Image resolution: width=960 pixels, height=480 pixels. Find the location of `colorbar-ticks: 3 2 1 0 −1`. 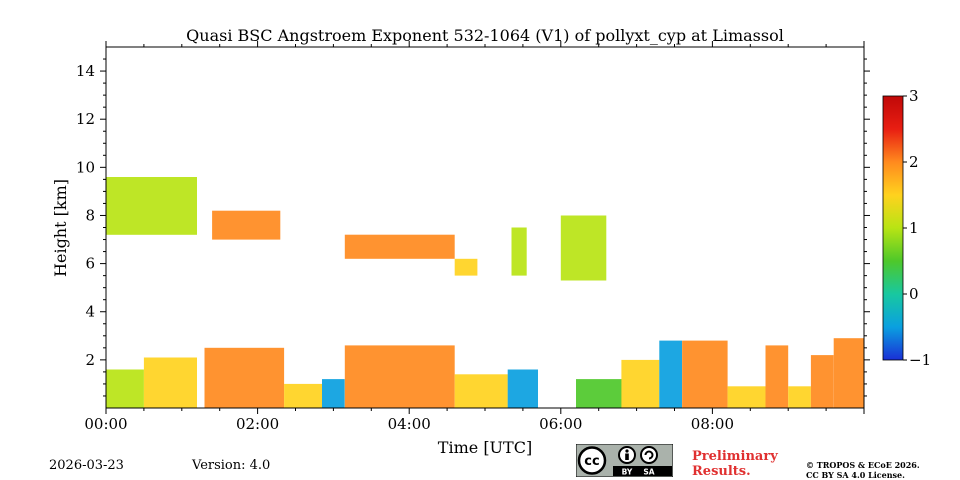

colorbar-ticks: 3 2 1 0 −1 is located at coordinates (917, 228).